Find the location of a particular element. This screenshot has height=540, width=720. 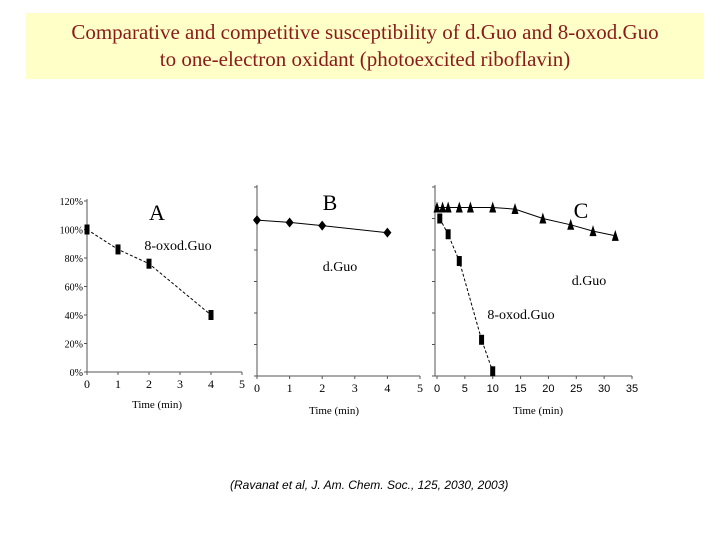

panel-b-x-tick-label: 3 is located at coordinates (355, 388).